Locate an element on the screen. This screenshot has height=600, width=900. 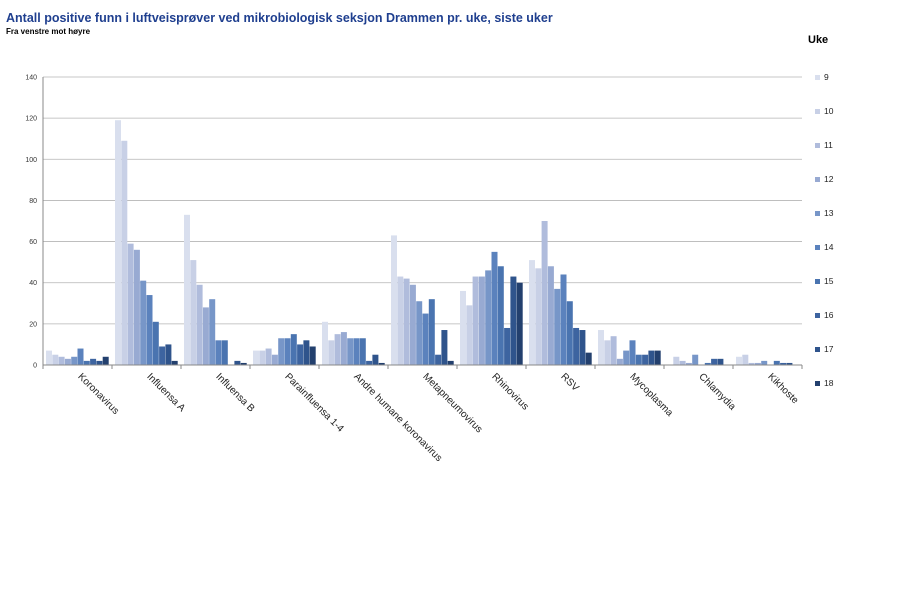
x-category-label: Chlamydia is located at coordinates (716, 391).